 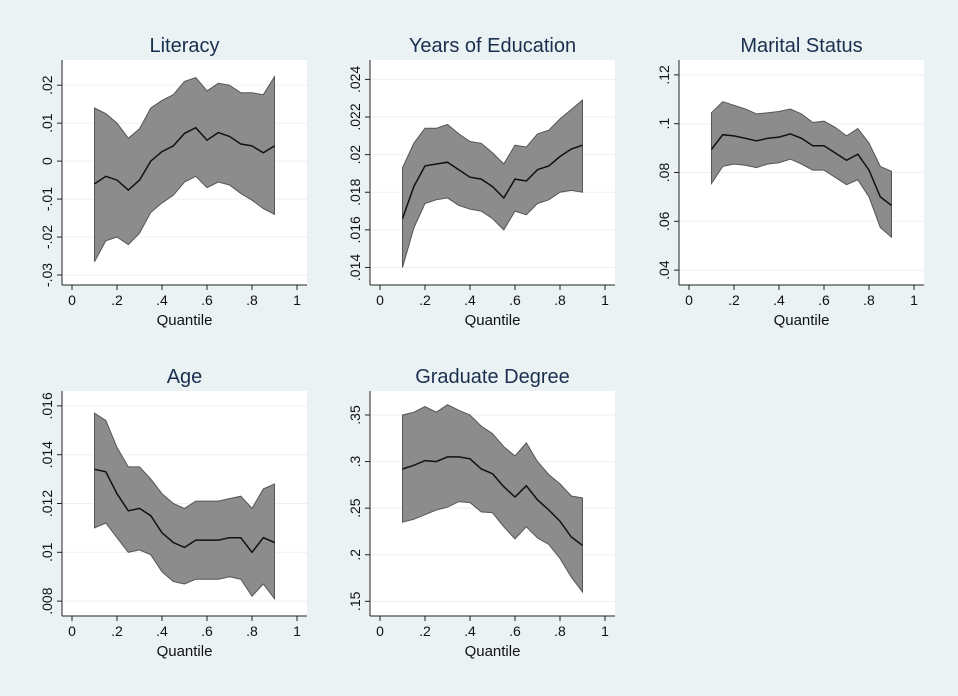 I want to click on y-tick-label: .012, so click(x=47, y=503).